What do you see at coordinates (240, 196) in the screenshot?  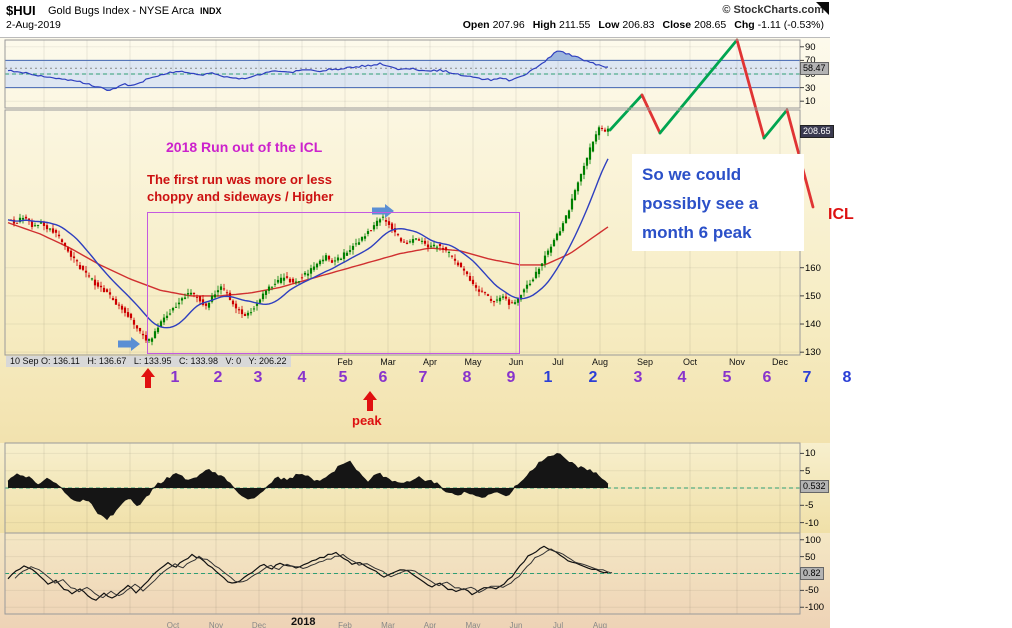 I see `choppy-run-note-line2: choppy and sideways / Higher` at bounding box center [240, 196].